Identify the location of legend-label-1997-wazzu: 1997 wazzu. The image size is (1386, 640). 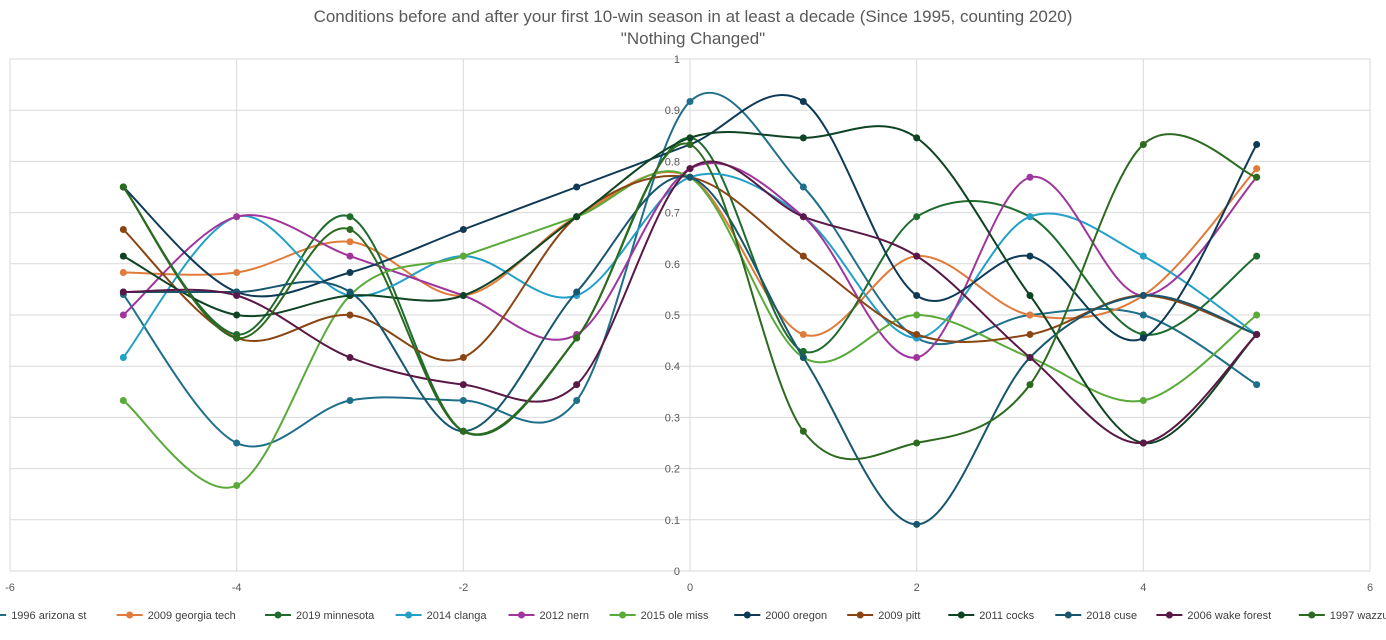
(1358, 616).